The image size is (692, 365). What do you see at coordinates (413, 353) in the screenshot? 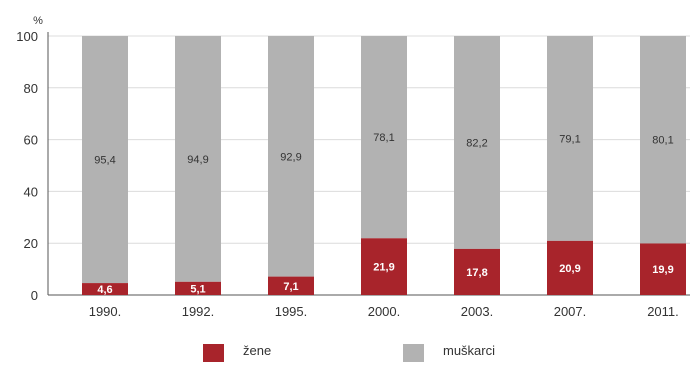
I see `legend-swatch-muskarci` at bounding box center [413, 353].